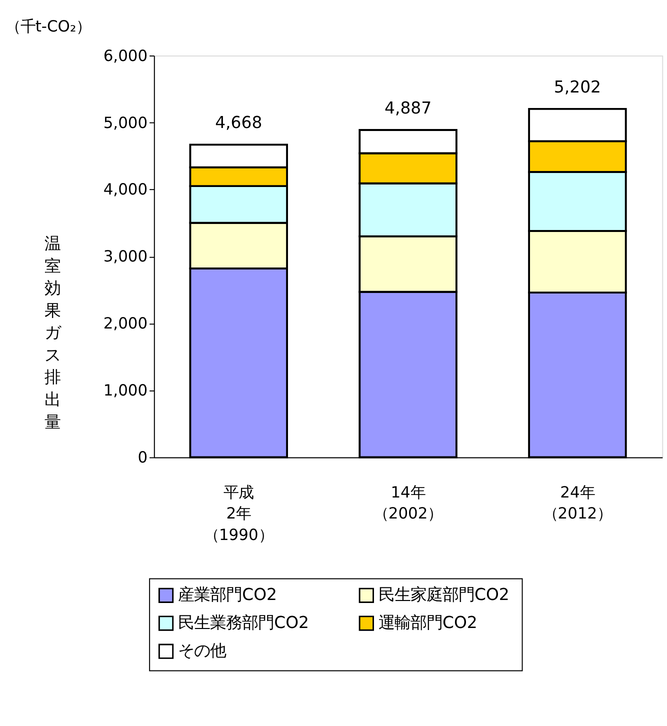  What do you see at coordinates (239, 513) in the screenshot?
I see `x-tick-label: 平成2年（1990）` at bounding box center [239, 513].